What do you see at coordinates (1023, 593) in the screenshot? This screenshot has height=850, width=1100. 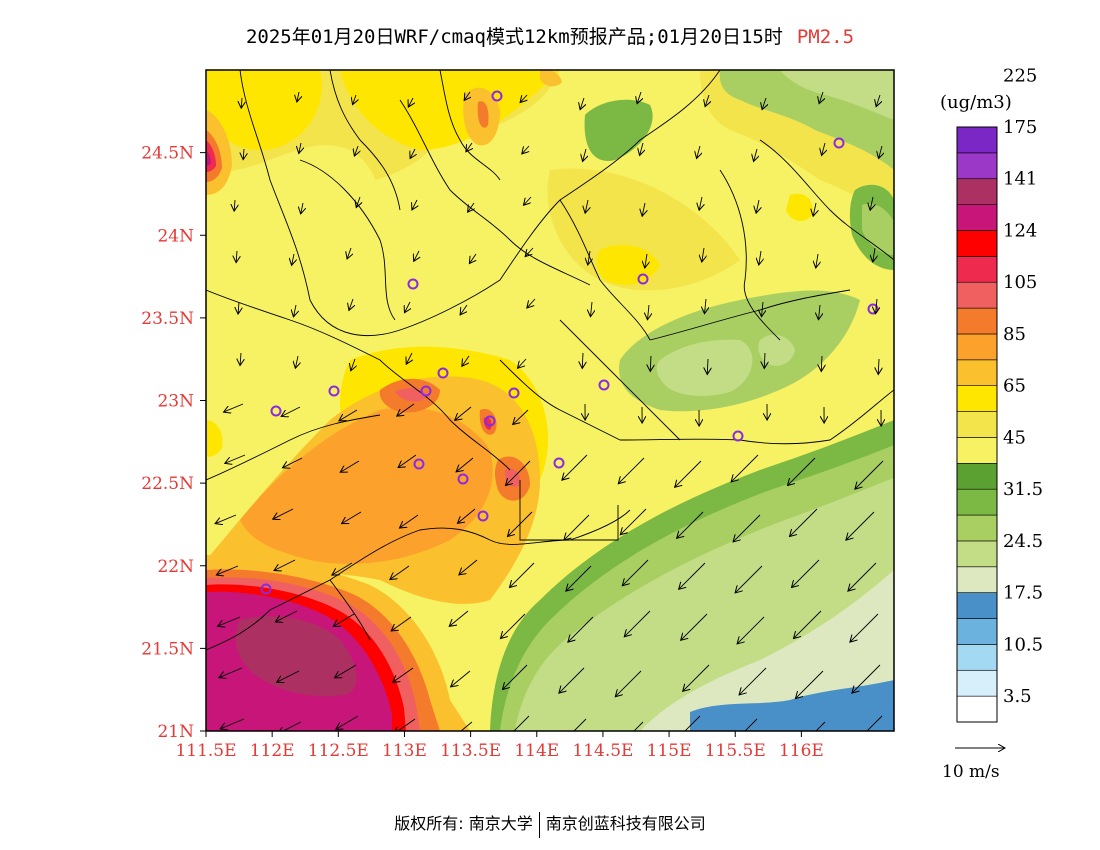 I see `colorbar-label: 17.5` at bounding box center [1023, 593].